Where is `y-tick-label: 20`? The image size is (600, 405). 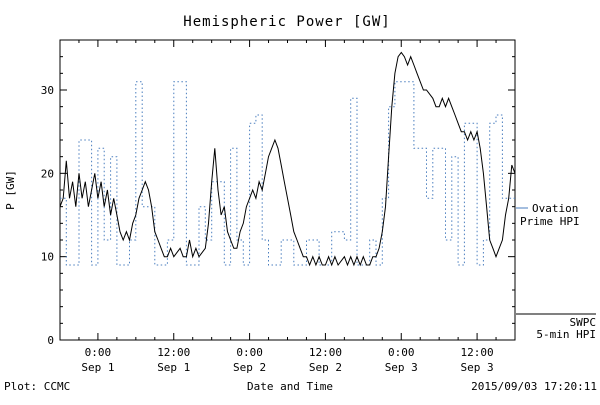 y-tick-label: 20 is located at coordinates (47, 173).